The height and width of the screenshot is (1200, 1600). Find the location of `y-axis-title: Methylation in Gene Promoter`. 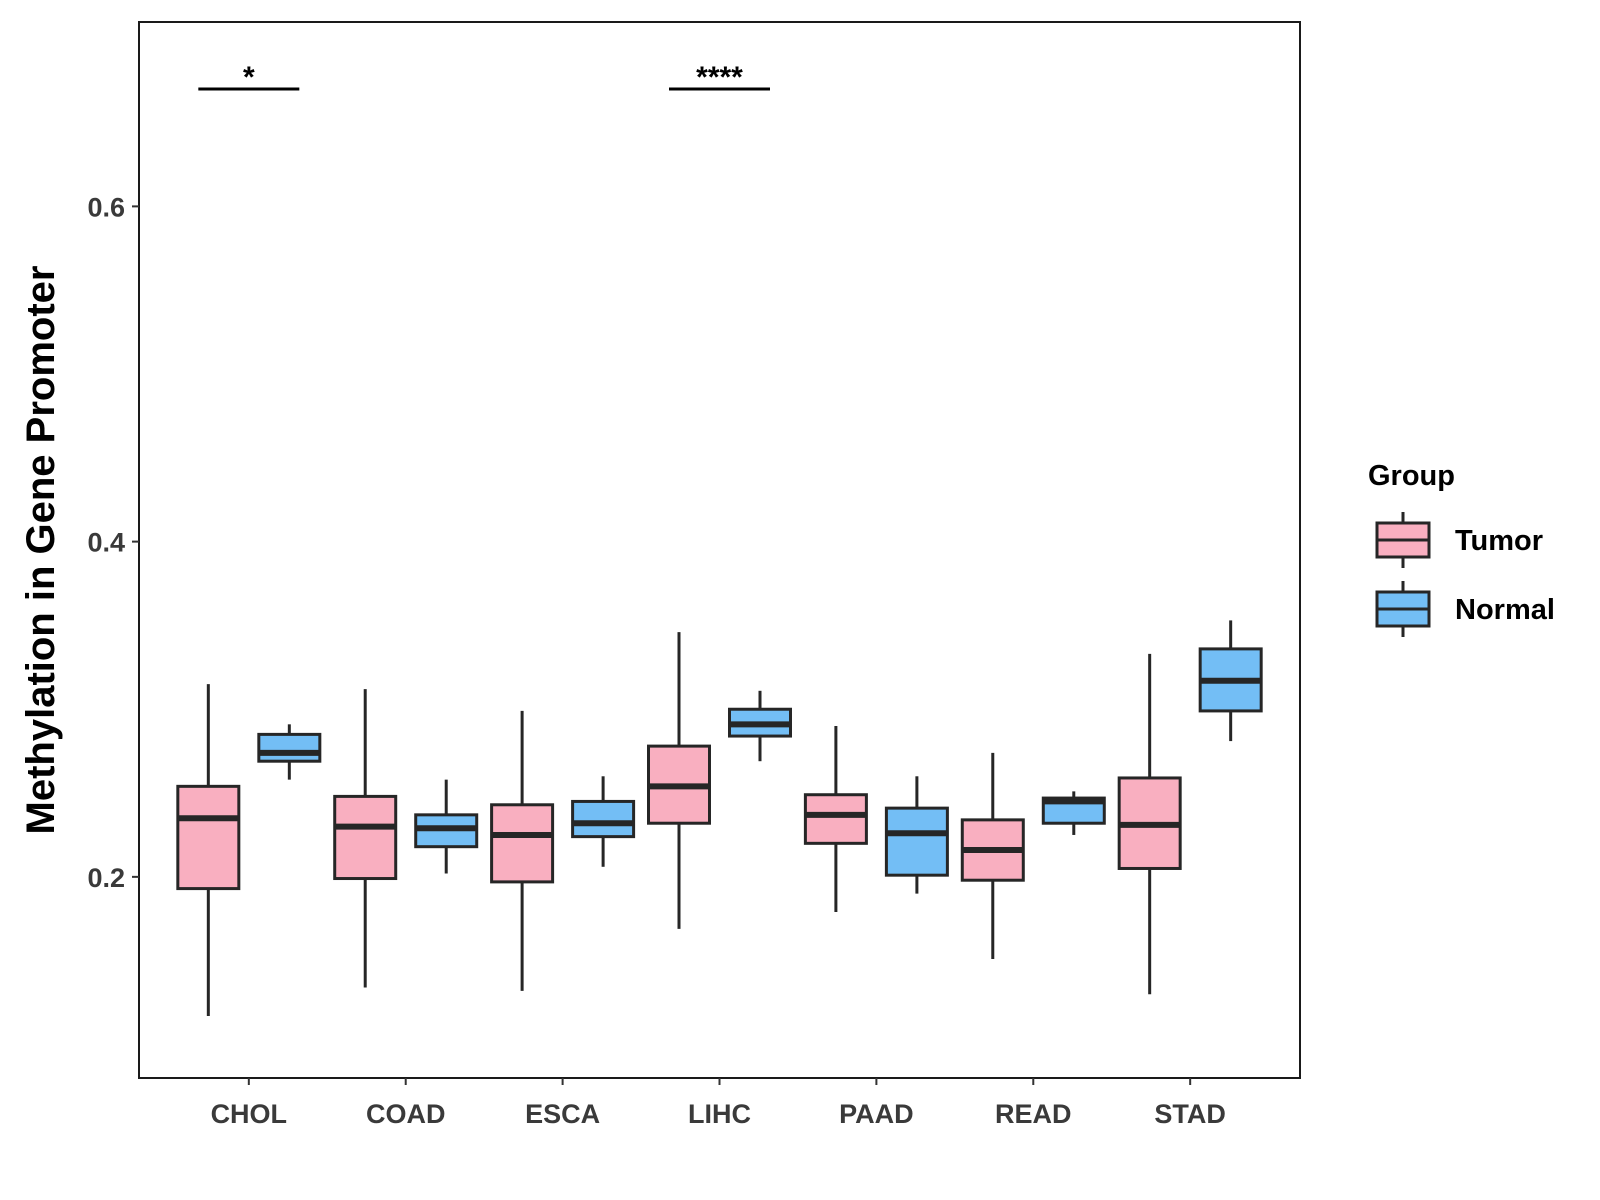

y-axis-title: Methylation in Gene Promoter is located at coordinates (41, 550).